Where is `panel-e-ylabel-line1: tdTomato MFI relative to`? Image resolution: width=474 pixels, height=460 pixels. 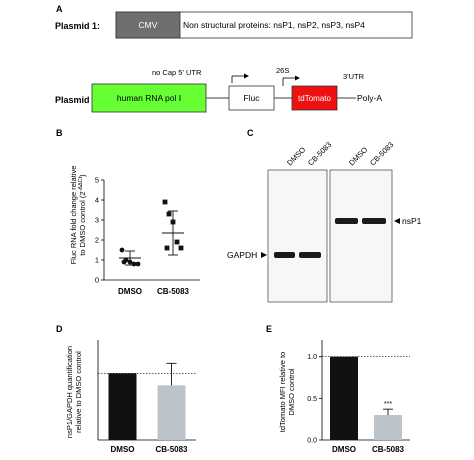
panel-e-ylabel-line1: tdTomato MFI relative to is located at coordinates (282, 392).